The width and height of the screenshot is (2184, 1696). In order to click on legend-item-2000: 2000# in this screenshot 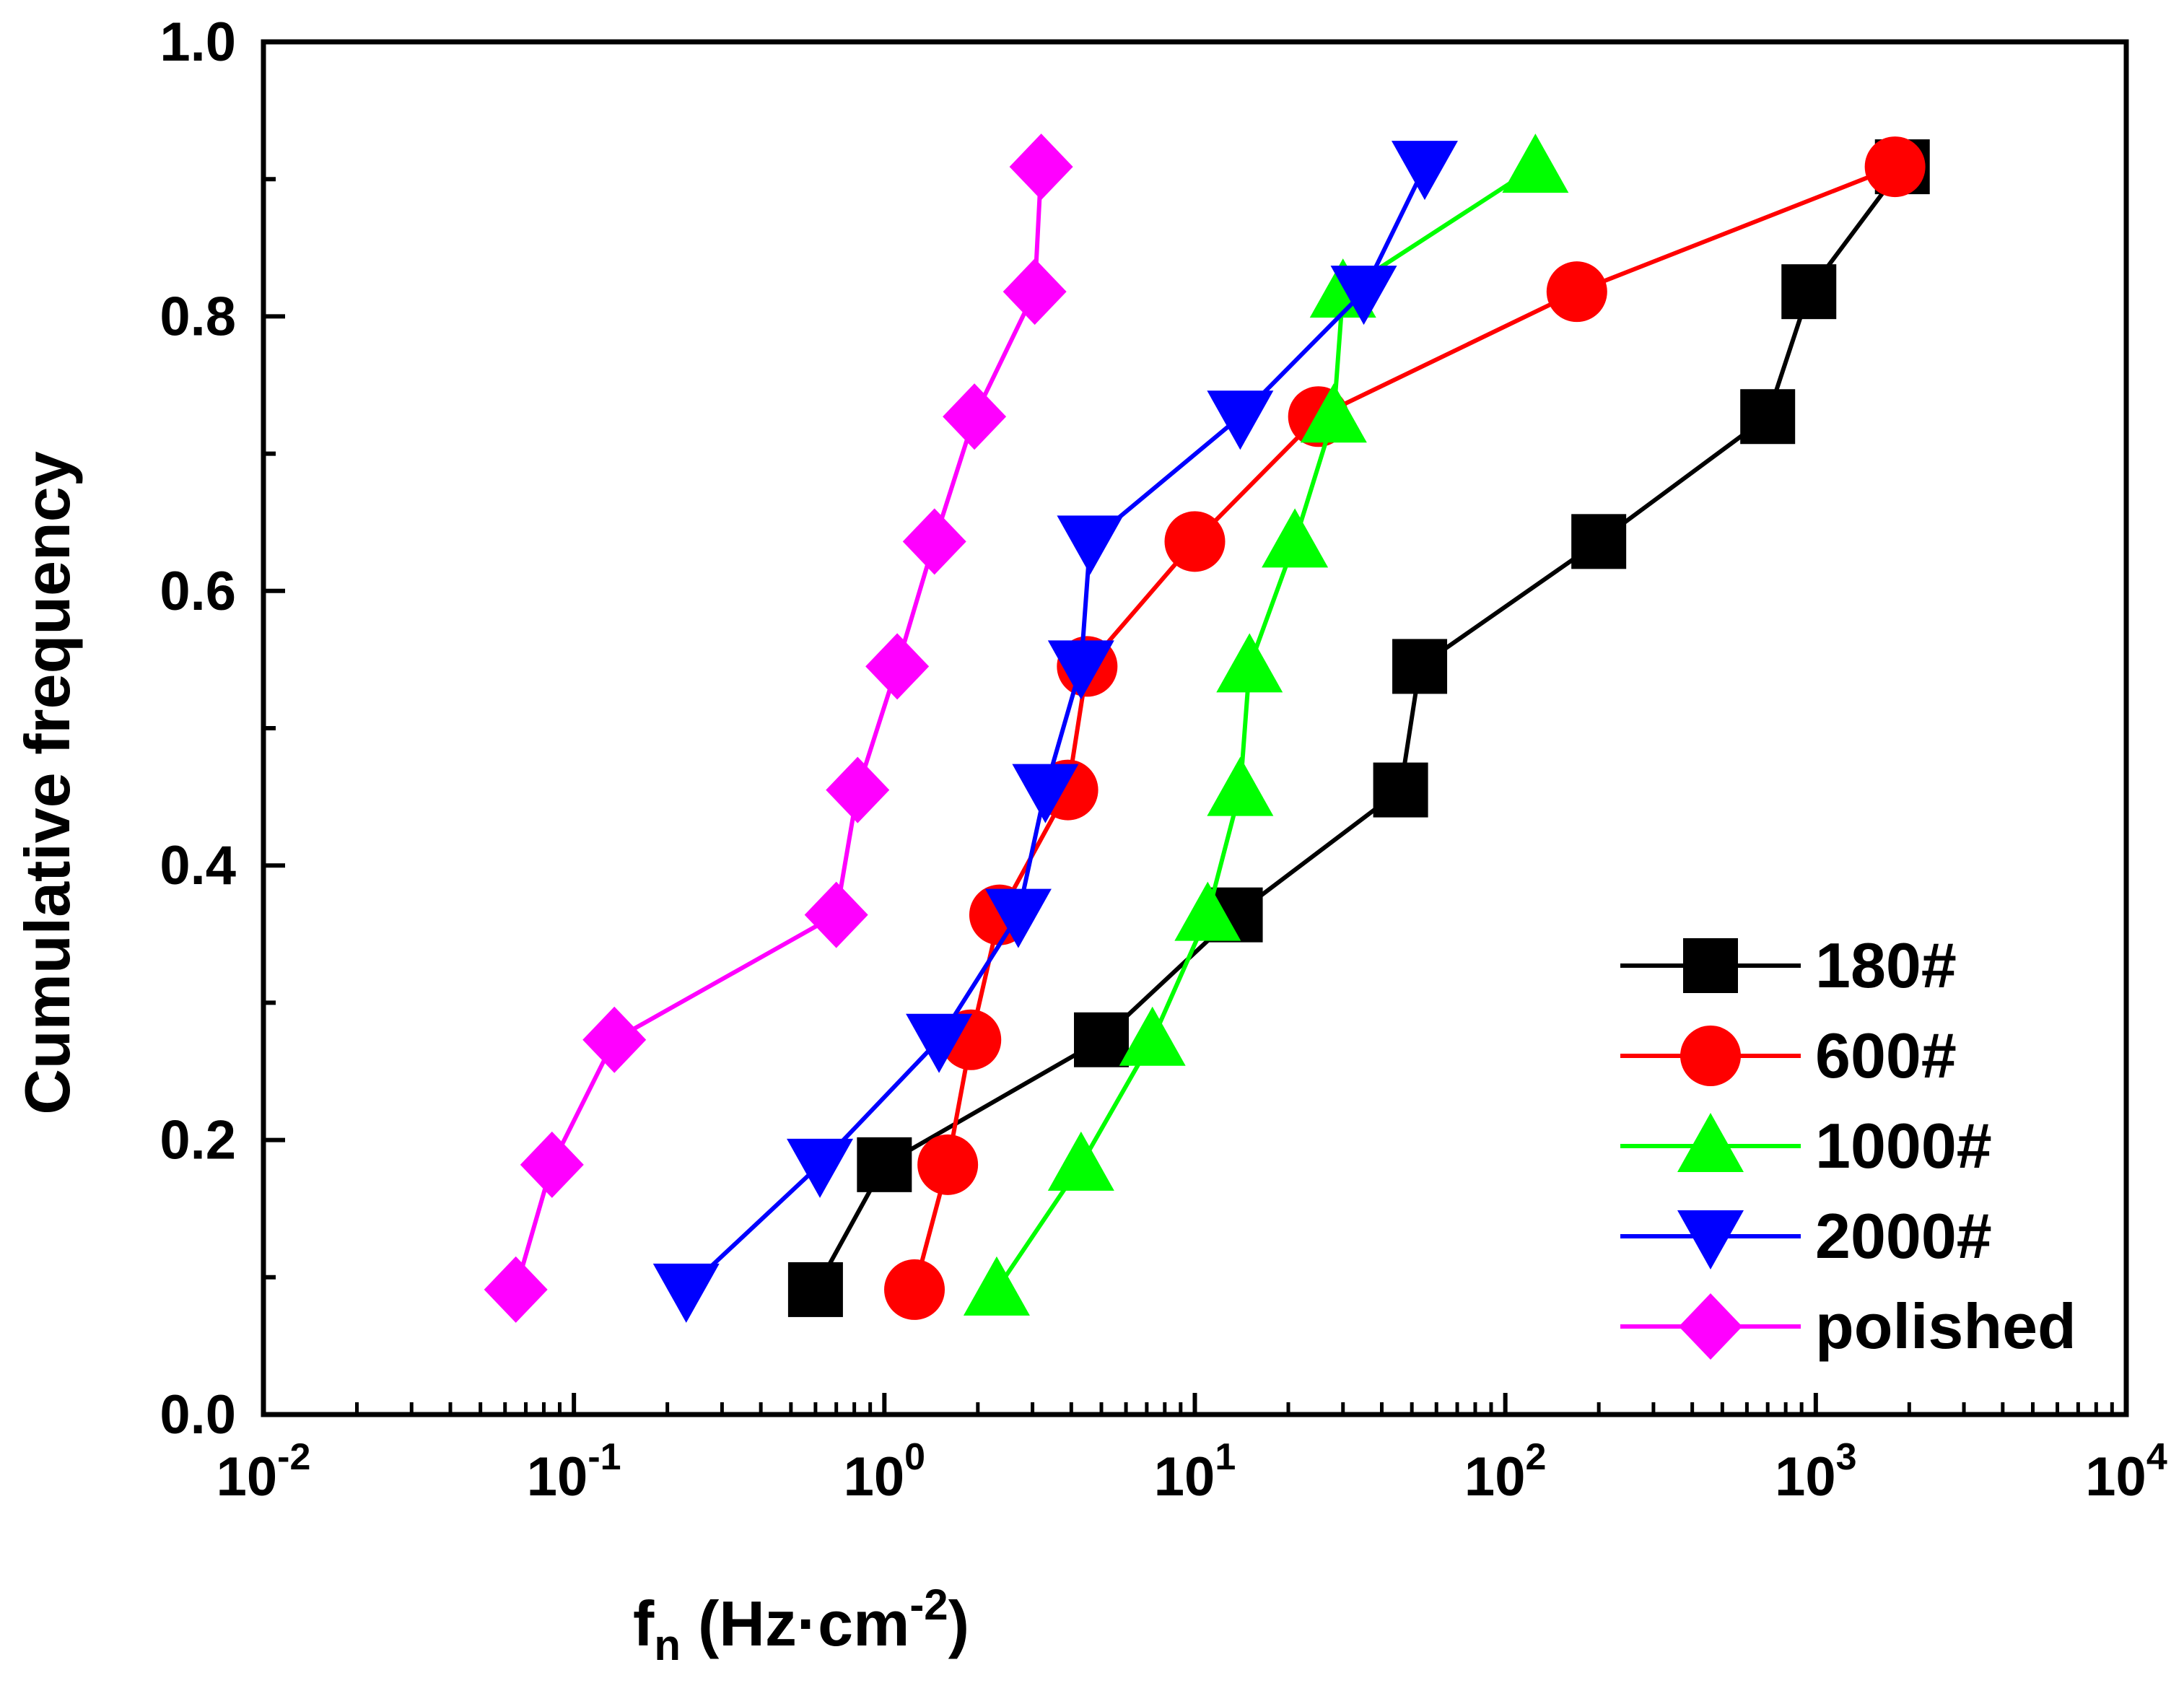, I will do `click(1806, 1236)`.